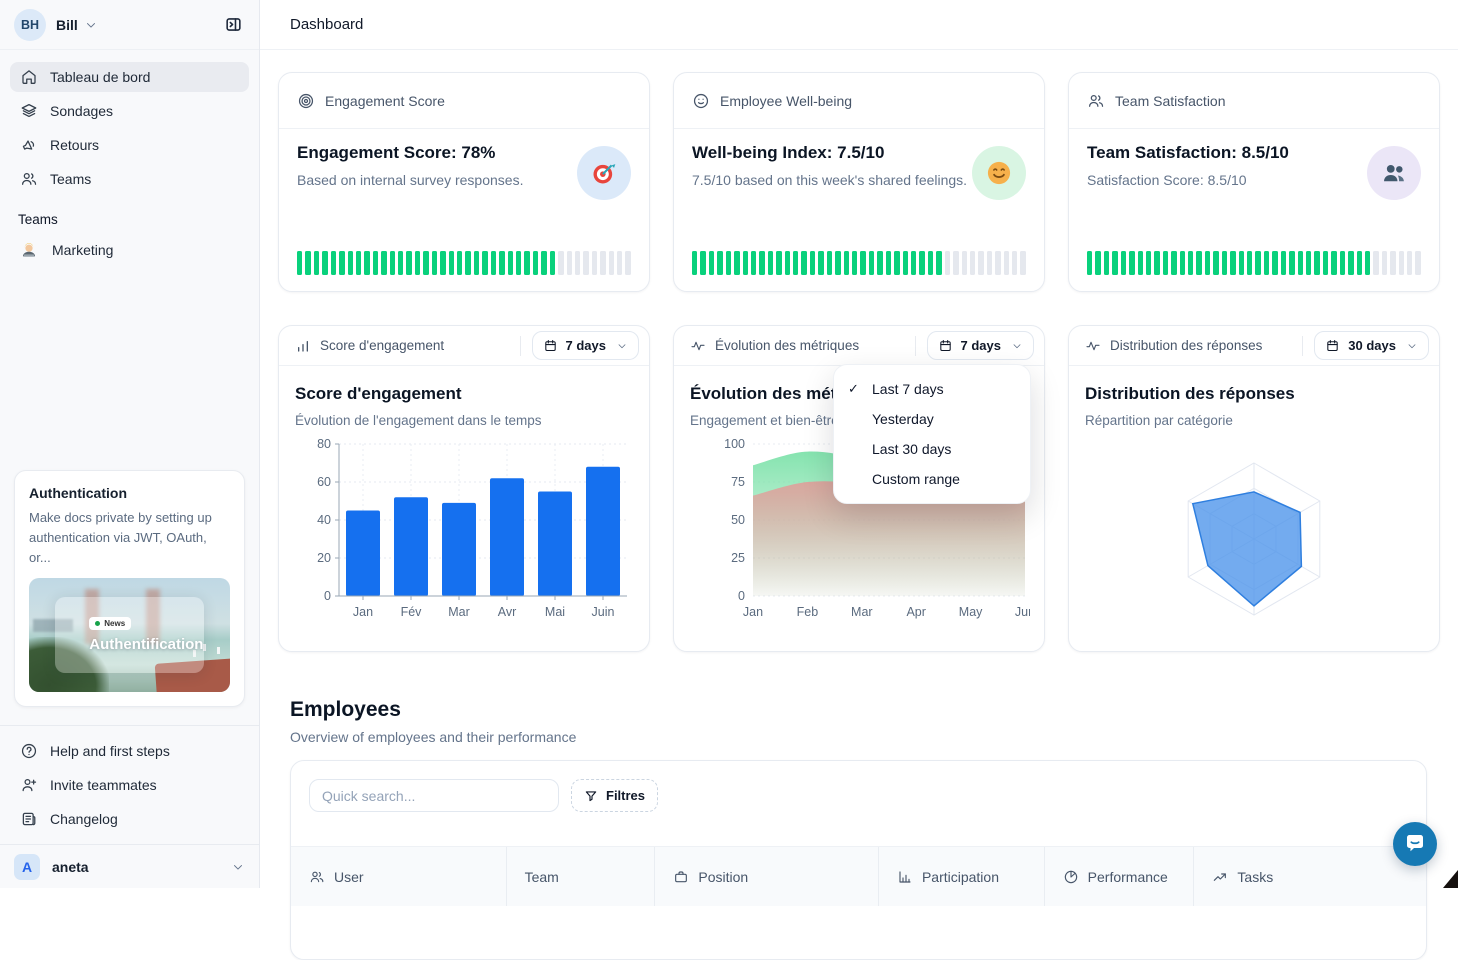 The height and width of the screenshot is (960, 1458). I want to click on sidebar-item-label: Help and first steps, so click(110, 751).